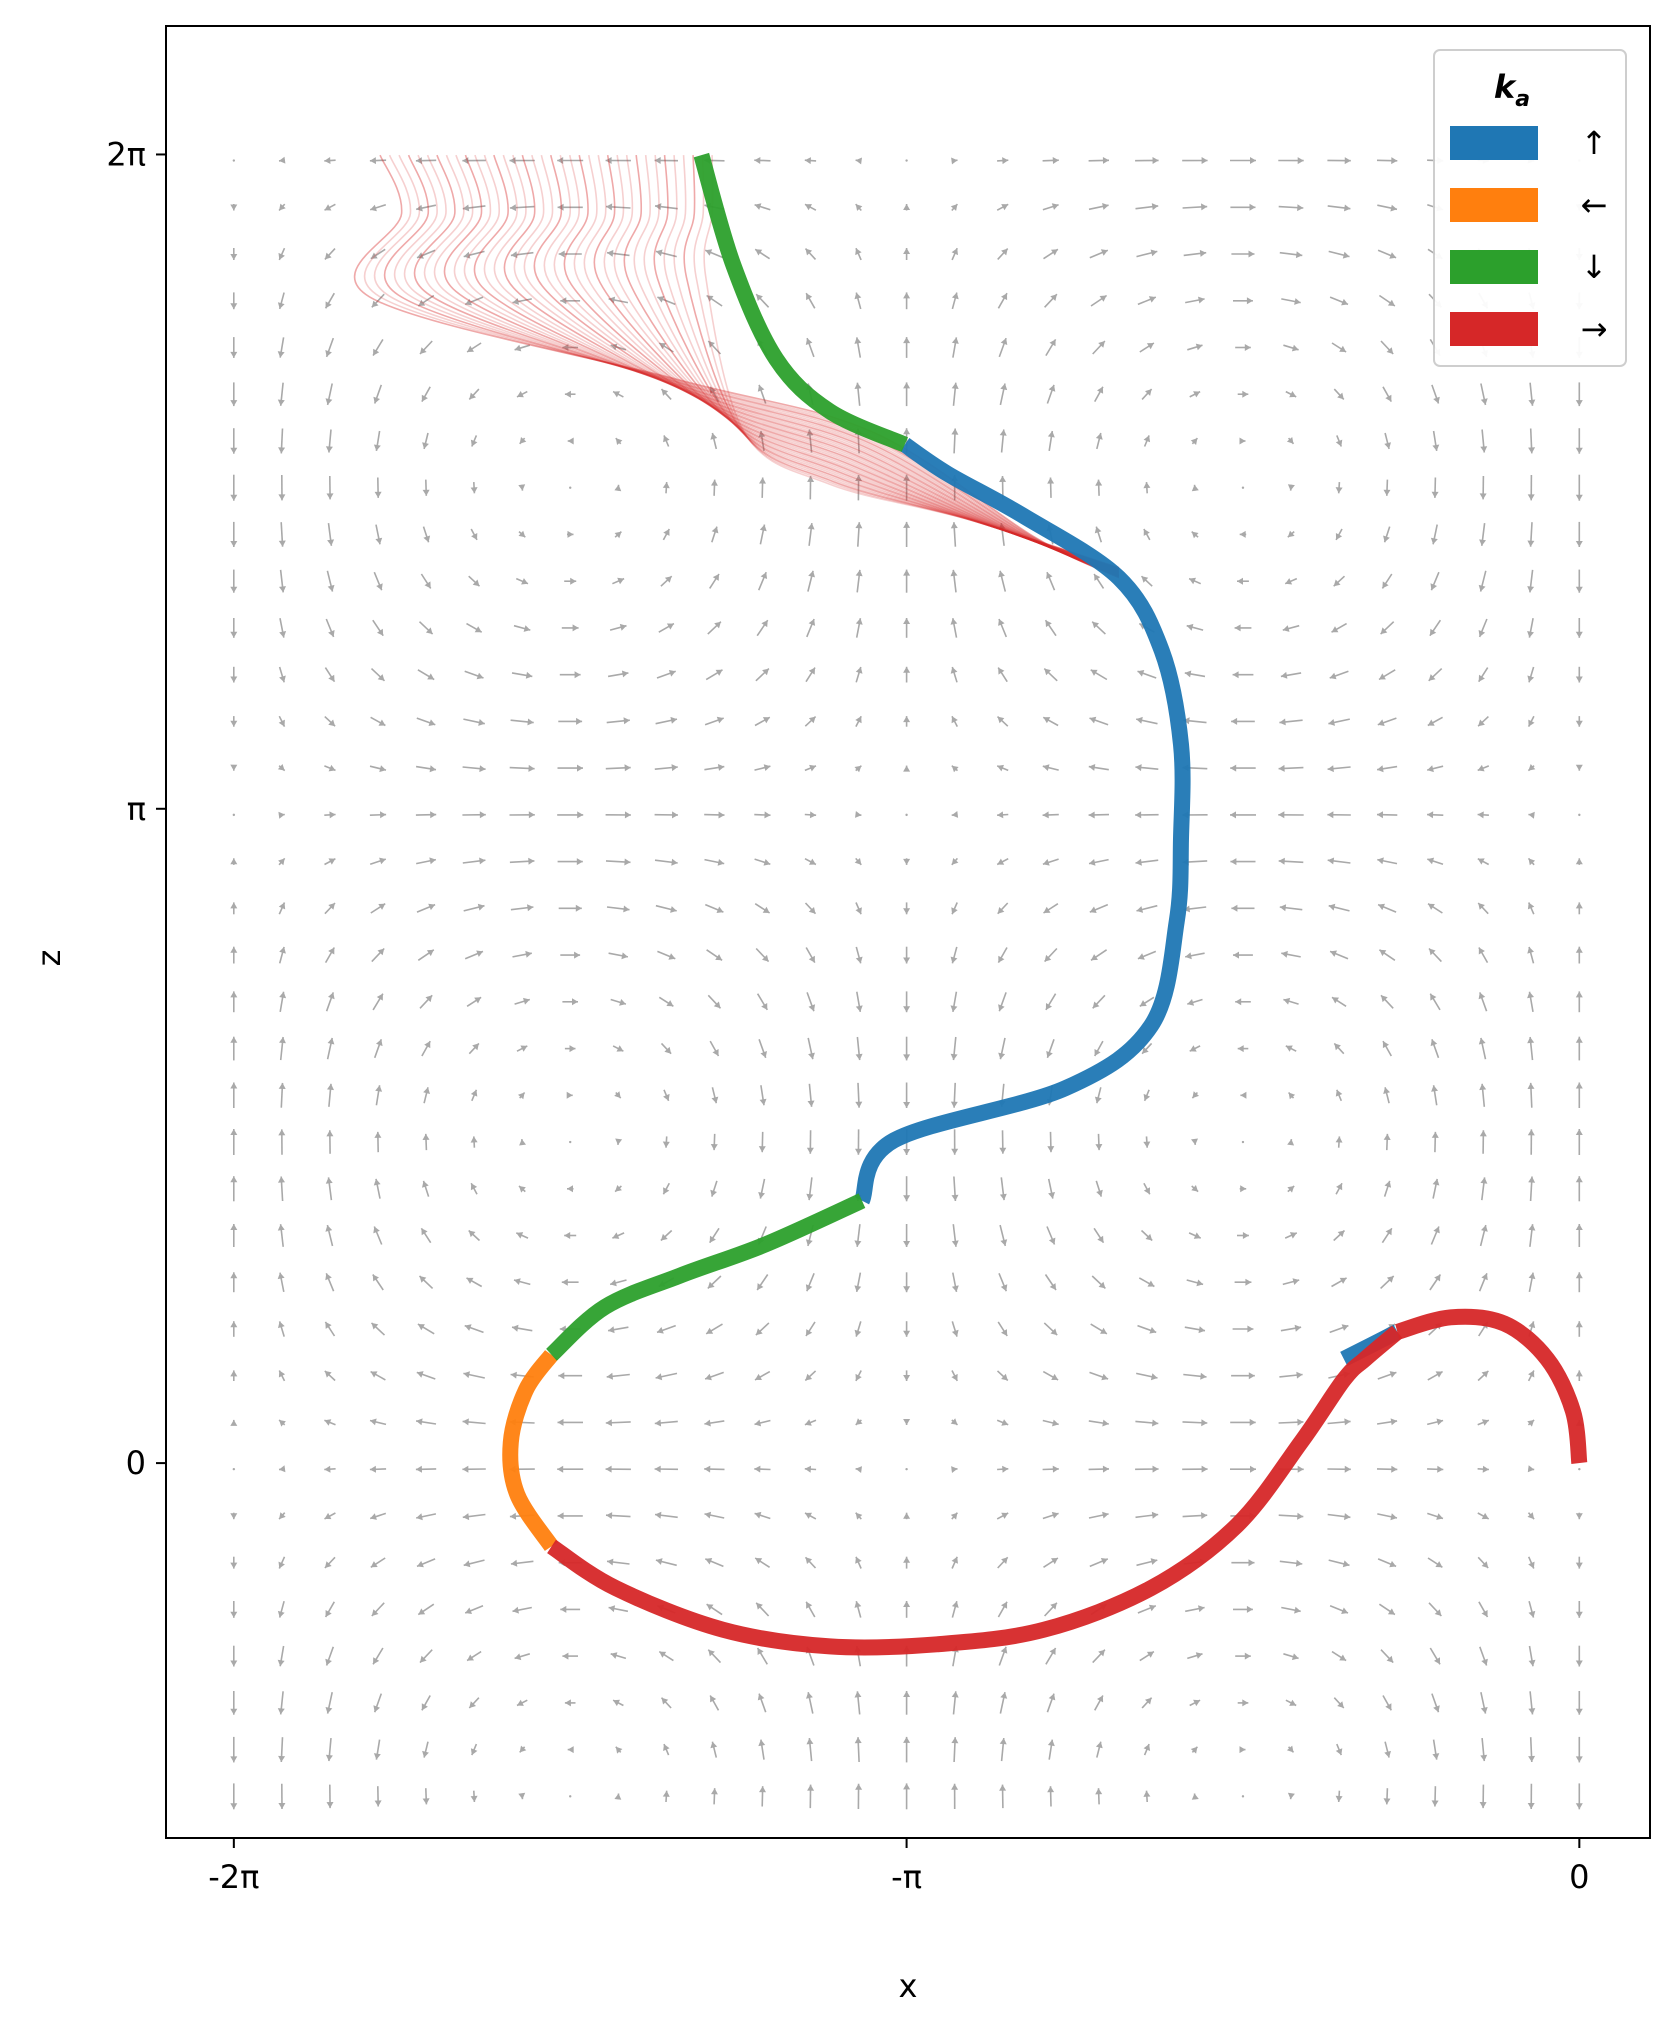  Describe the element at coordinates (1530, 208) in the screenshot. I see `legend: ka ↑ ← ↓ →` at that location.